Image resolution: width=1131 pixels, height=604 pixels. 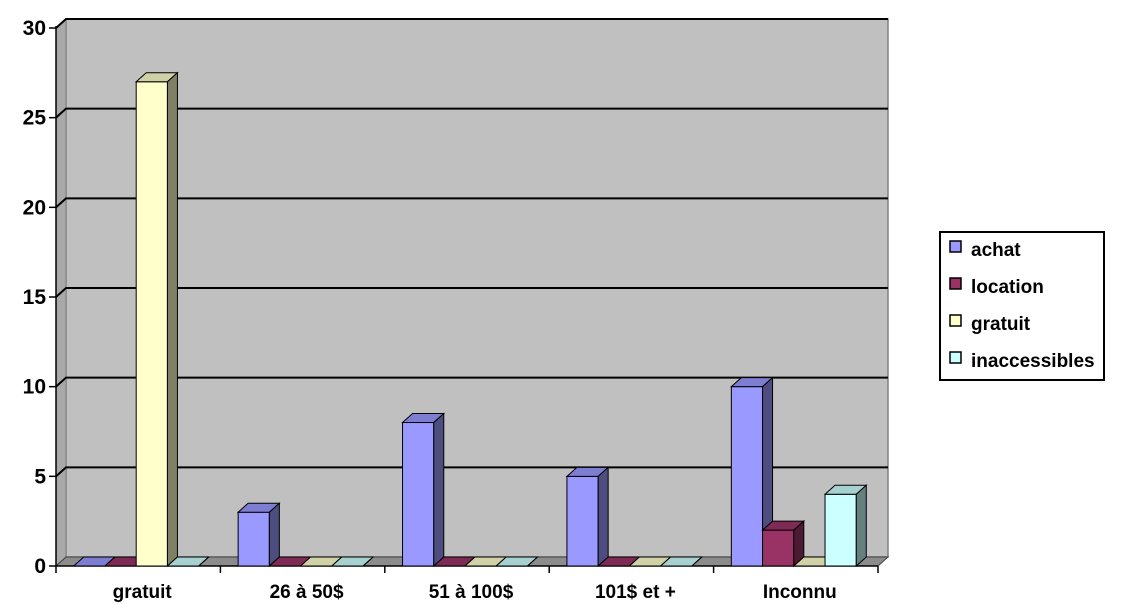 I want to click on x-tick-label: gratuit, so click(x=143, y=592).